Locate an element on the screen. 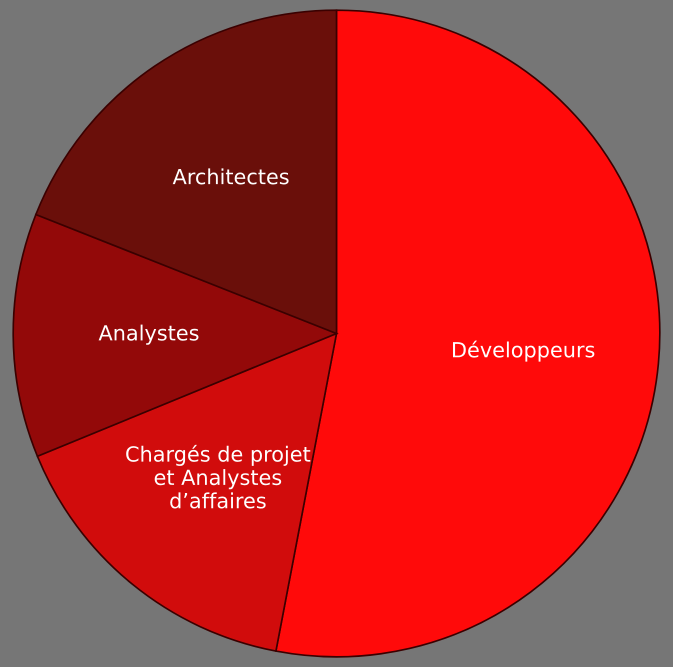  slice-label: Chargés de projet et Analystes d’affaires is located at coordinates (218, 476).